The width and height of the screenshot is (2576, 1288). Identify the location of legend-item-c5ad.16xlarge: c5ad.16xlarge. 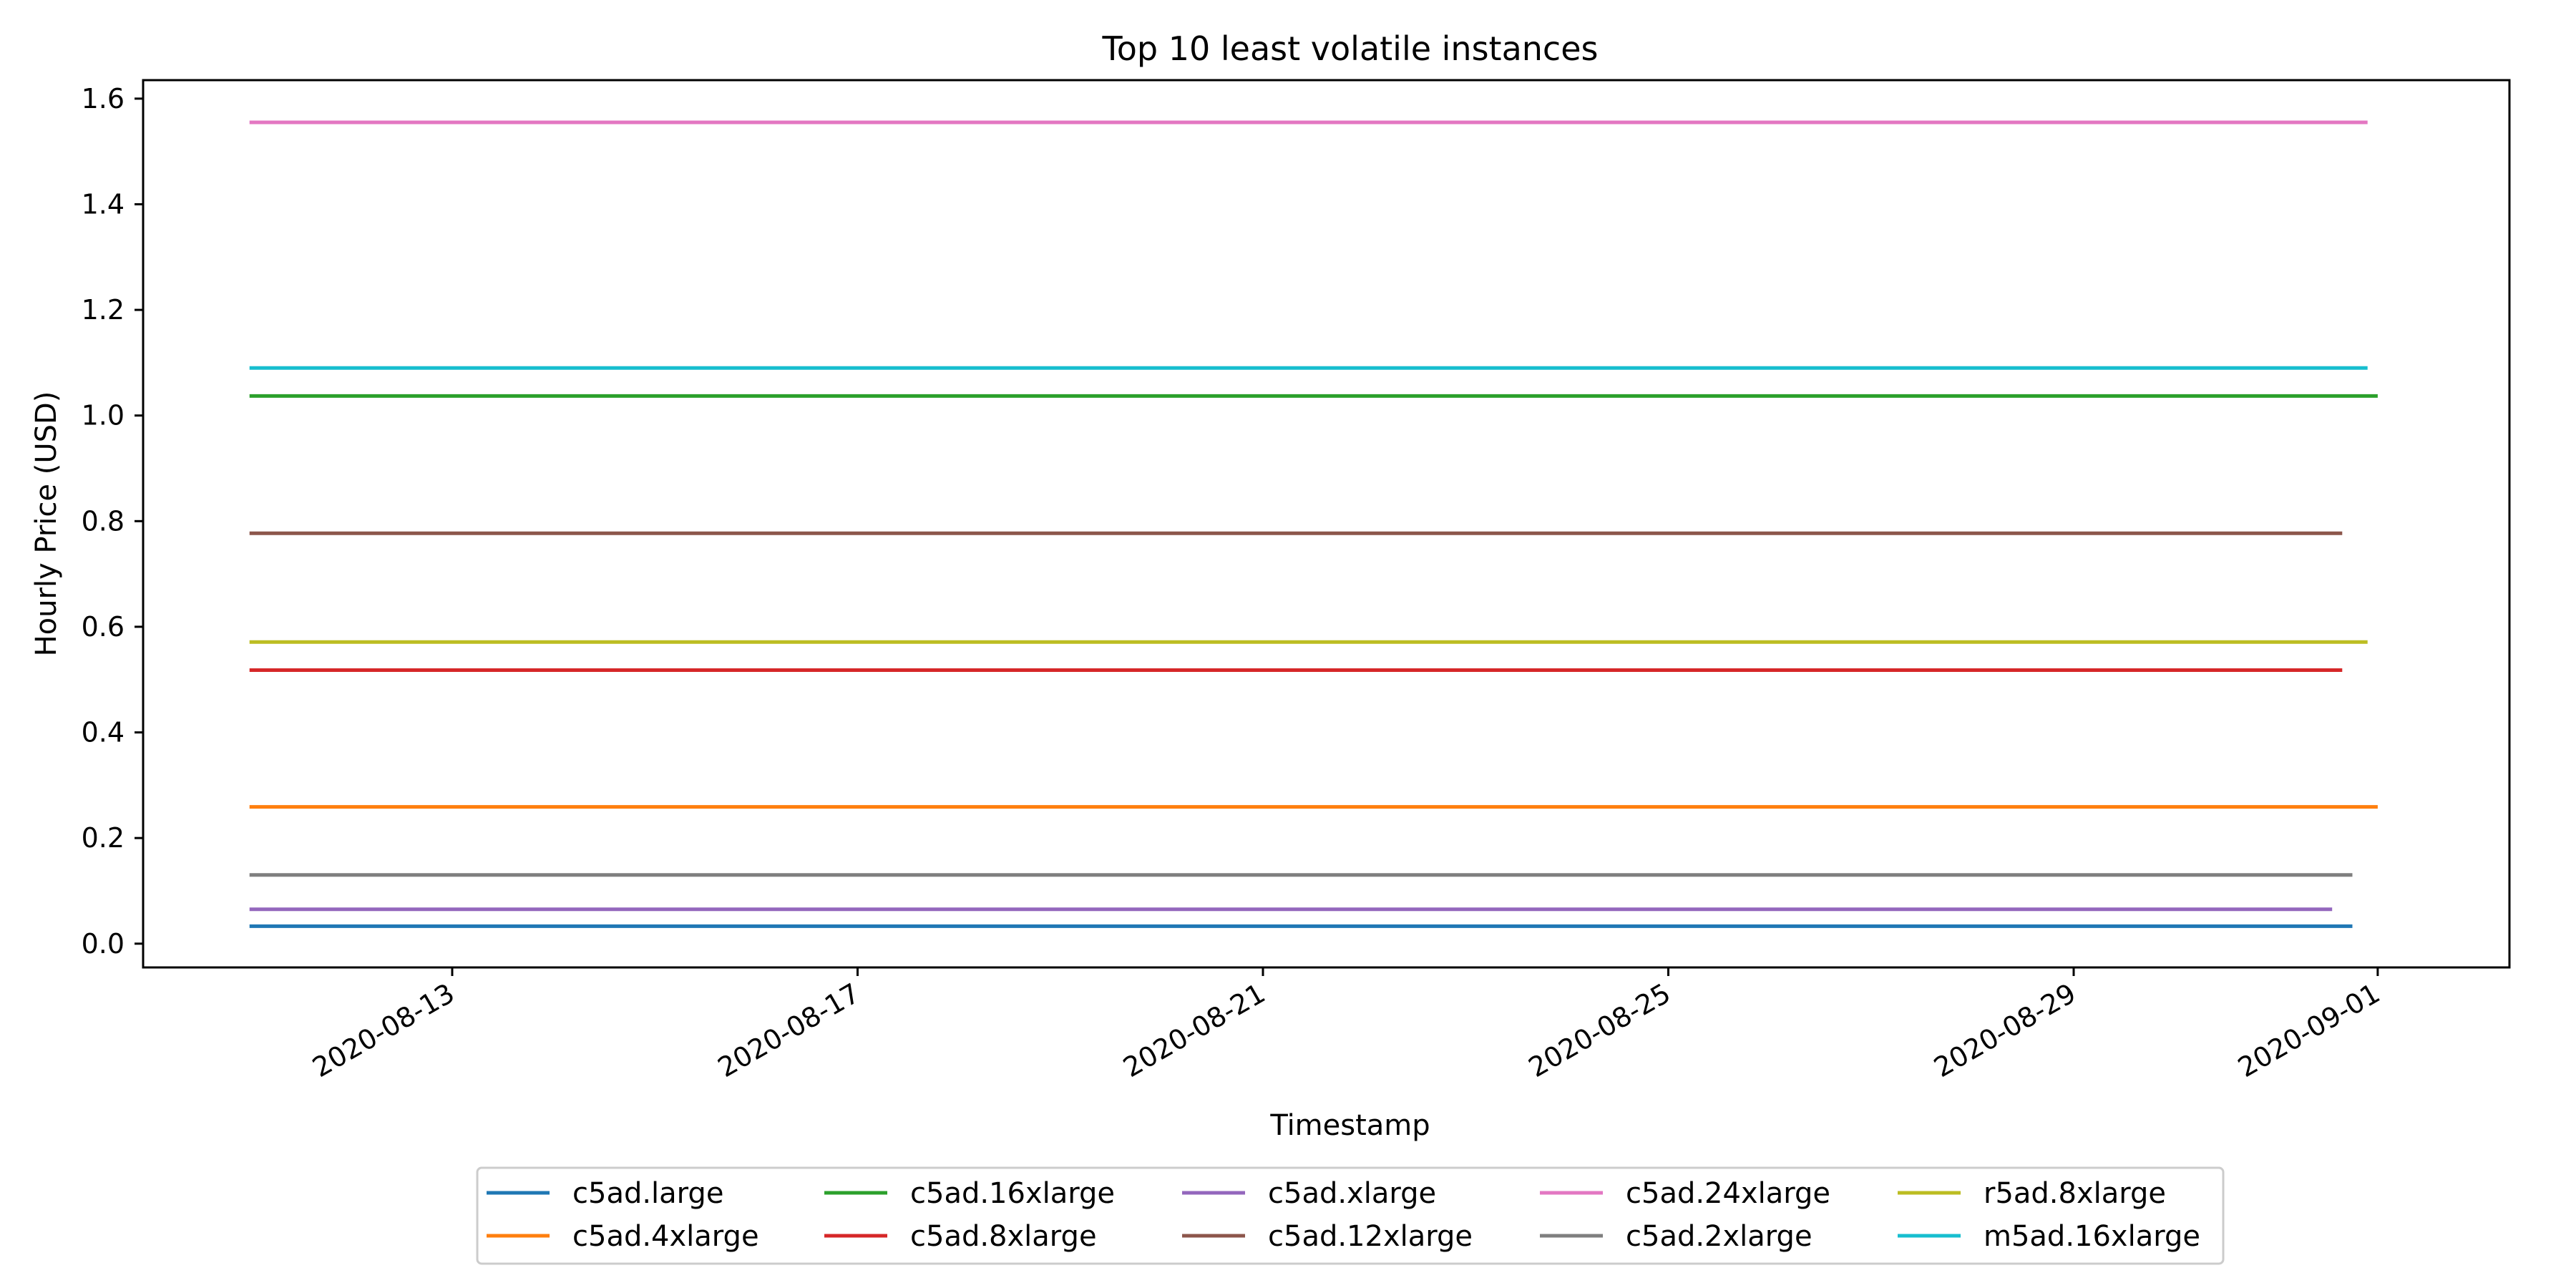
(969, 1193).